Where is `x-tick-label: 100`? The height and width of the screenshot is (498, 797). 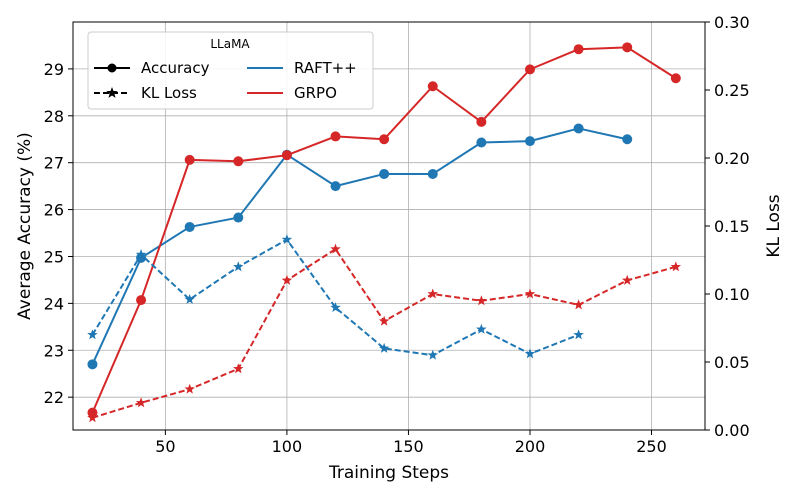
x-tick-label: 100 is located at coordinates (287, 446).